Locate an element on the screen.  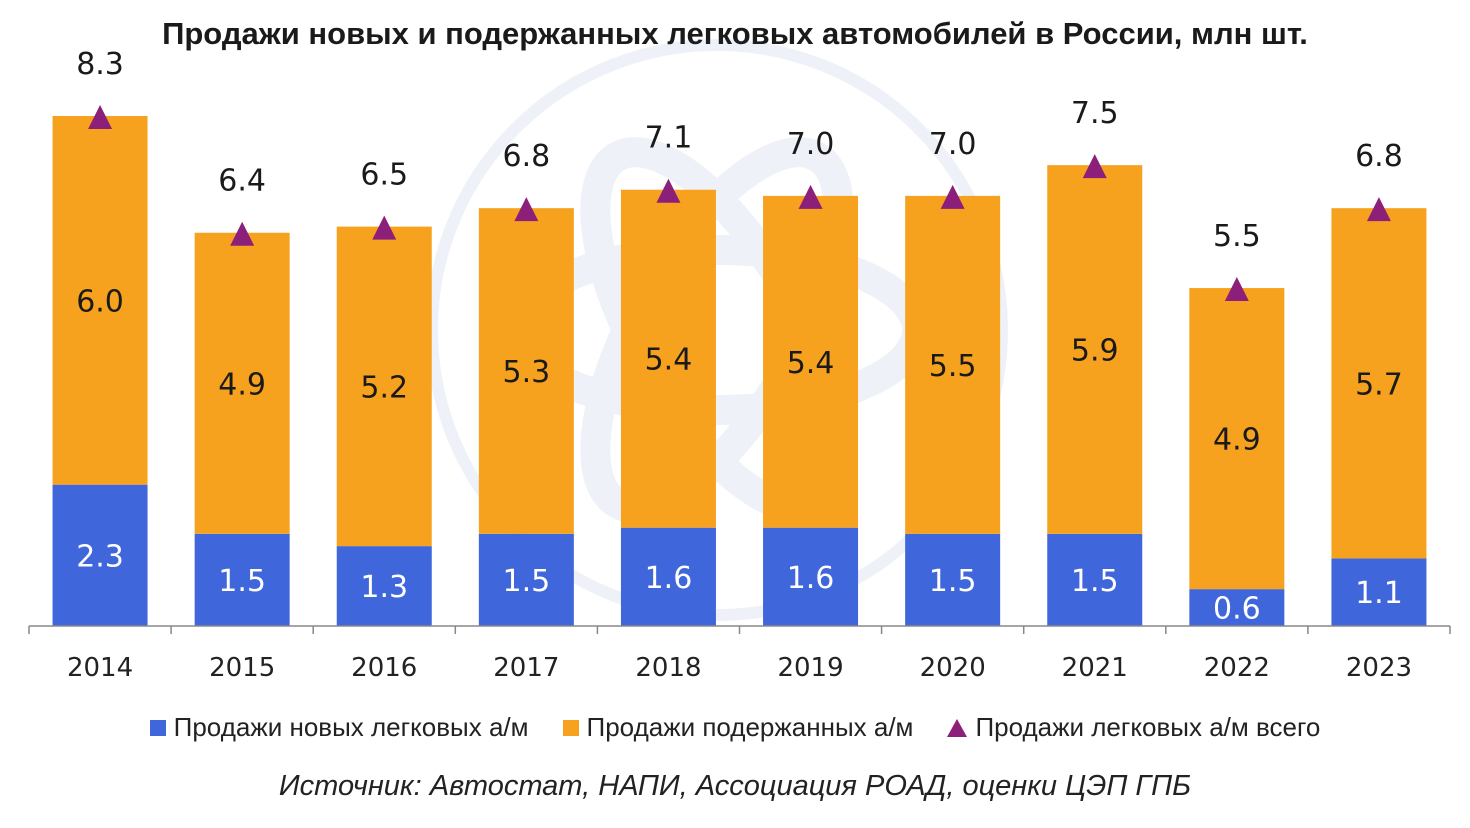
label-used-2022: 4.9 is located at coordinates (1237, 440).